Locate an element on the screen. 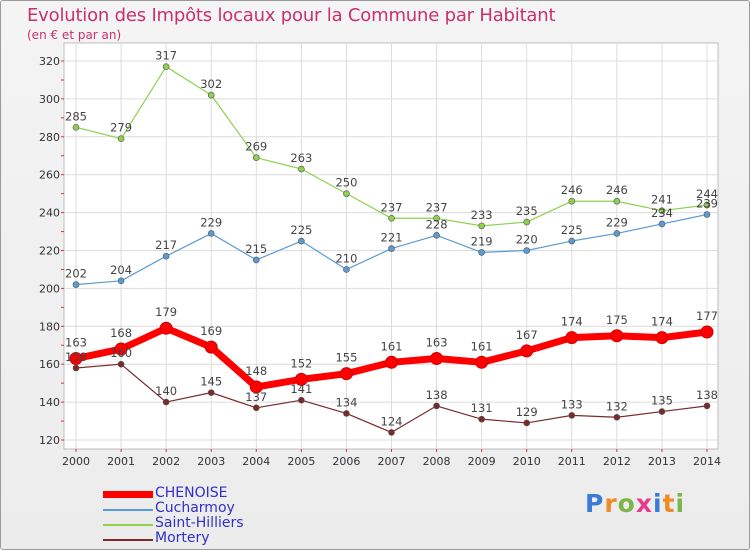 This screenshot has width=750, height=550. data-point-mortery-2005 is located at coordinates (301, 400).